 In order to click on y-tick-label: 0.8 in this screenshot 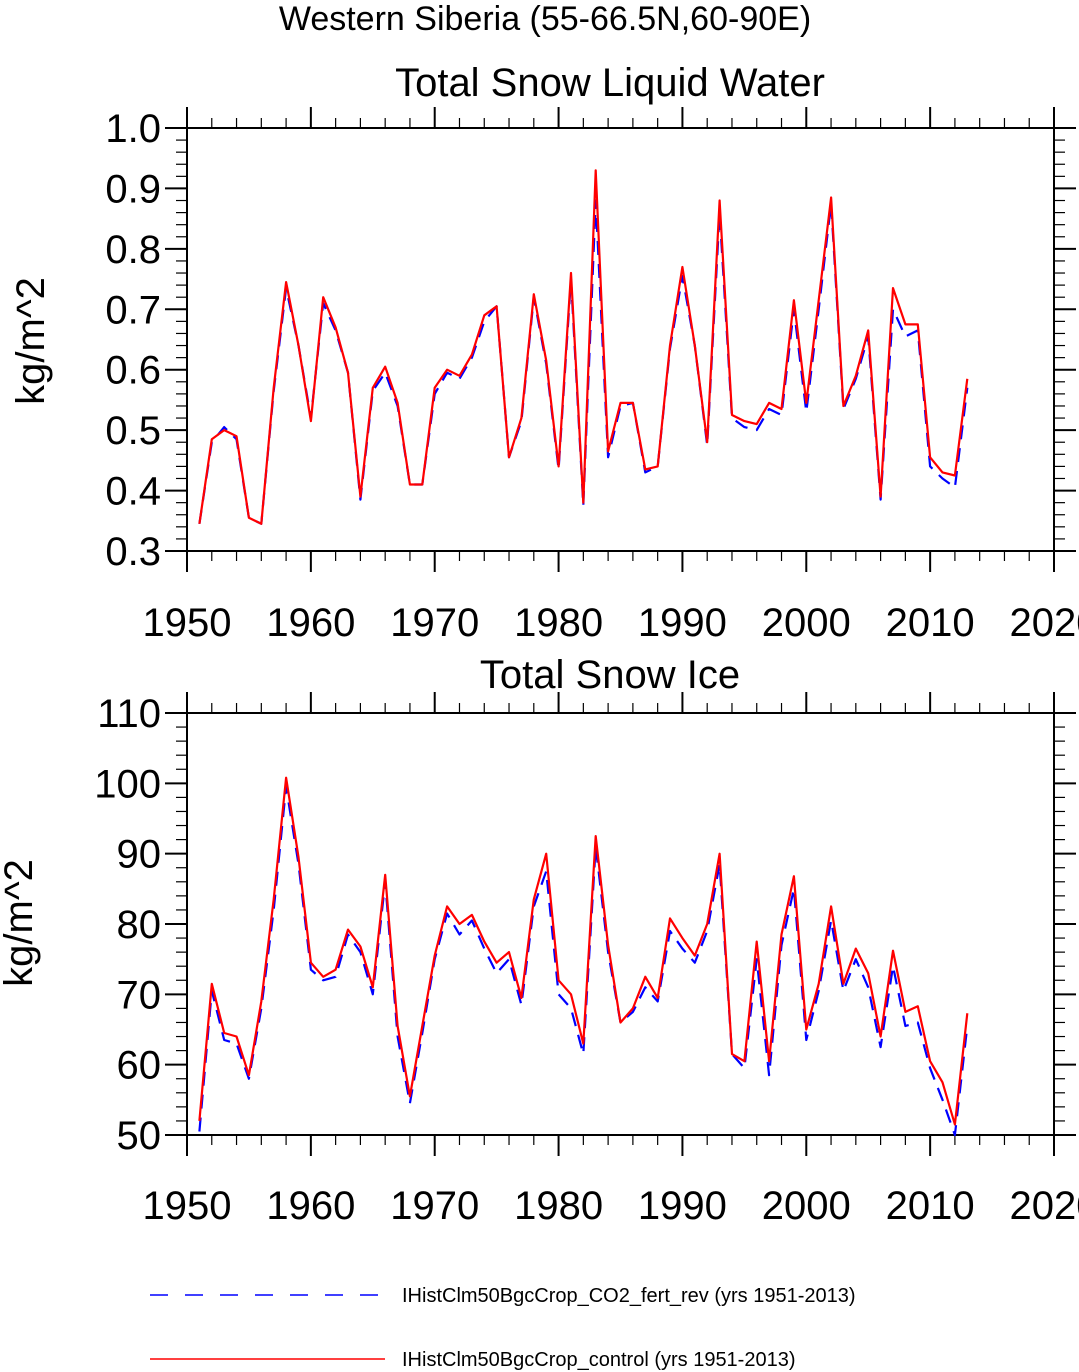, I will do `click(133, 250)`.